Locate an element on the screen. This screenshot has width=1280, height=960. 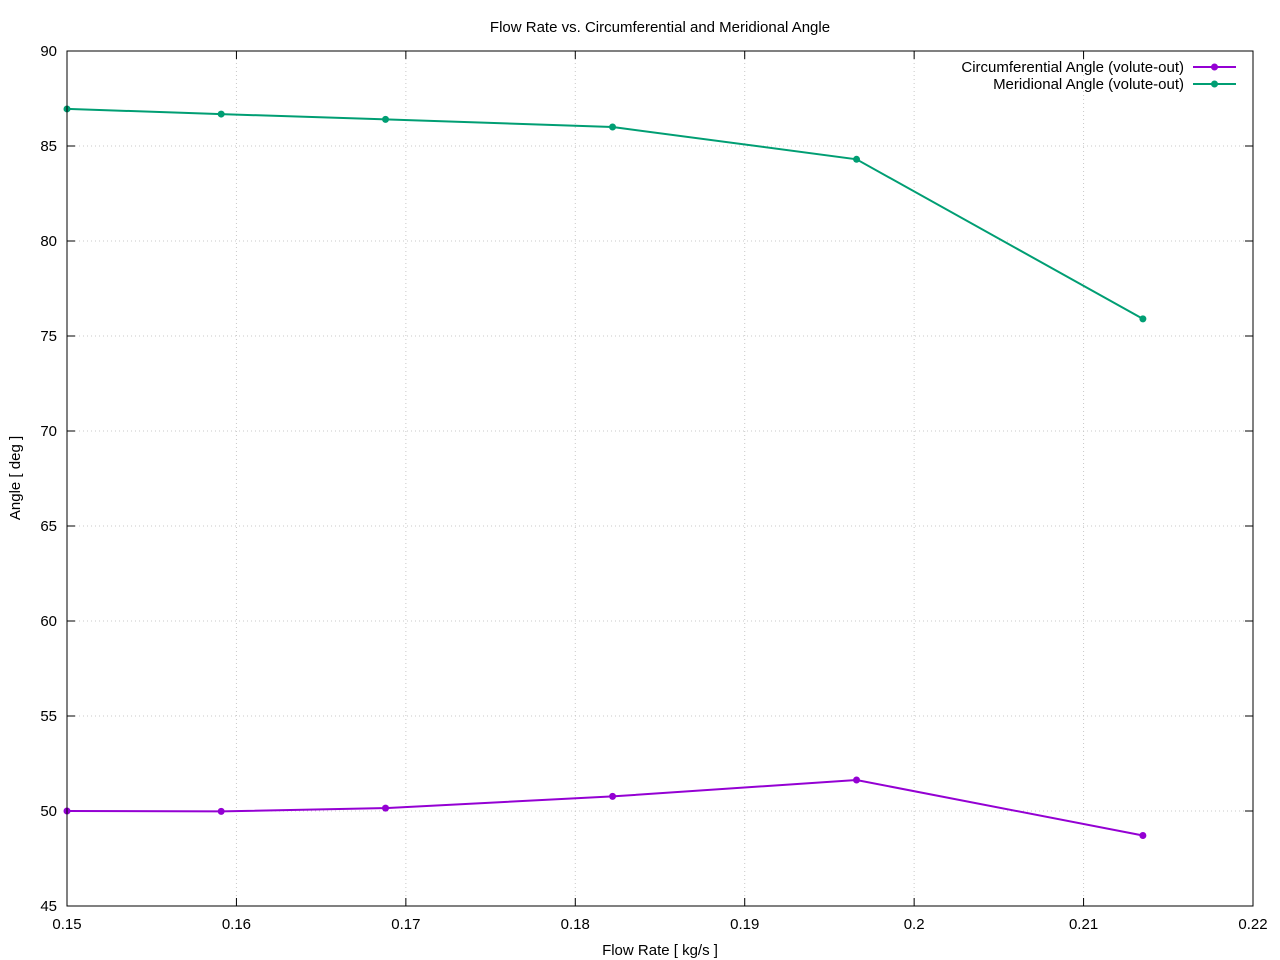
y-tick-labels: 45 50 55 60 65 70 75 80 85 90 is located at coordinates (48, 479).